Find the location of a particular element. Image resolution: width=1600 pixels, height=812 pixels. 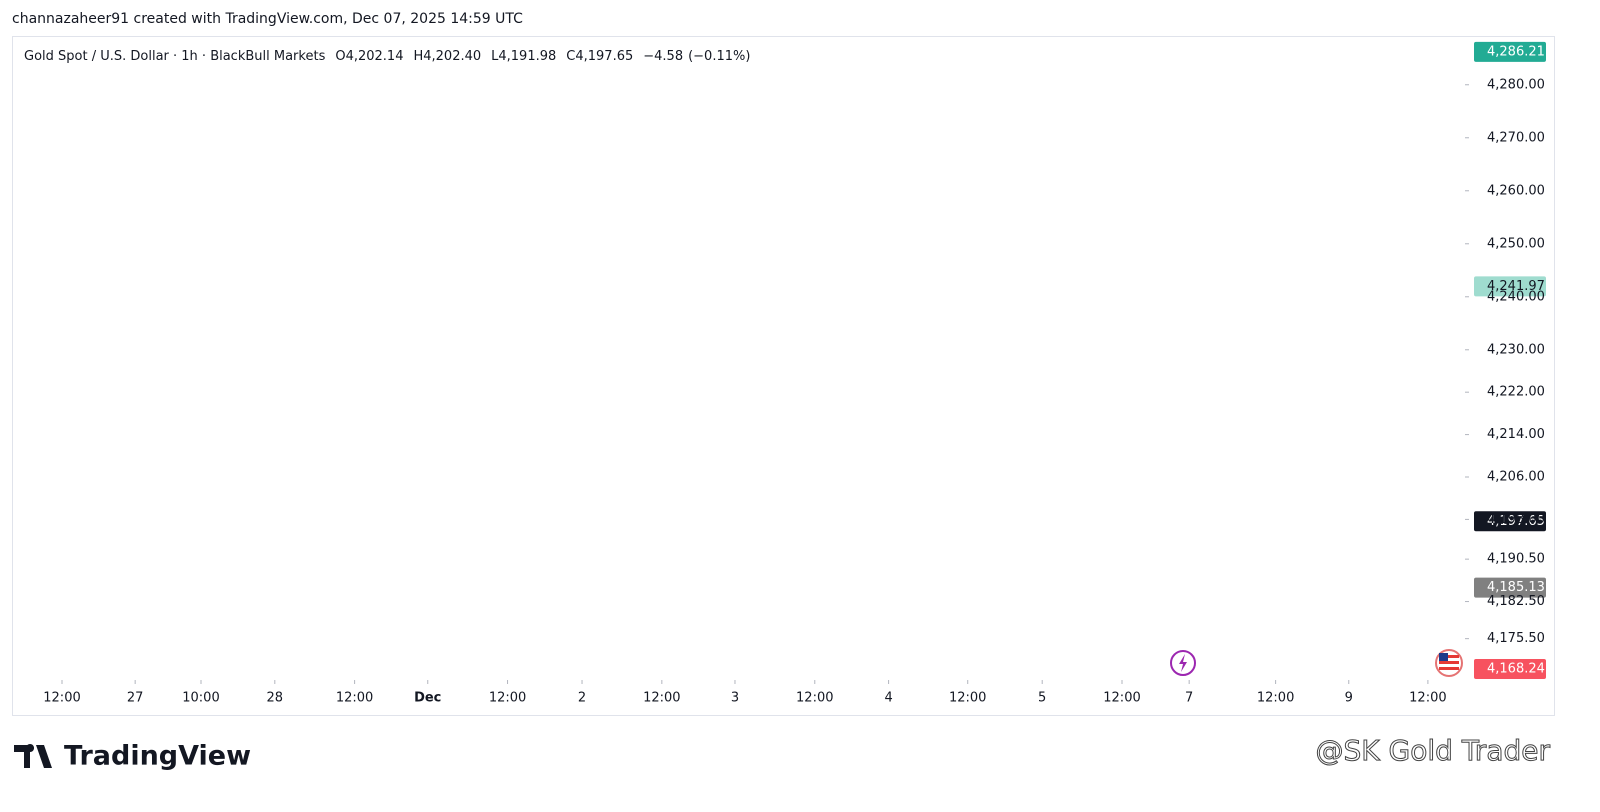

y-tick-label: 4,190.50 is located at coordinates (1516, 559).